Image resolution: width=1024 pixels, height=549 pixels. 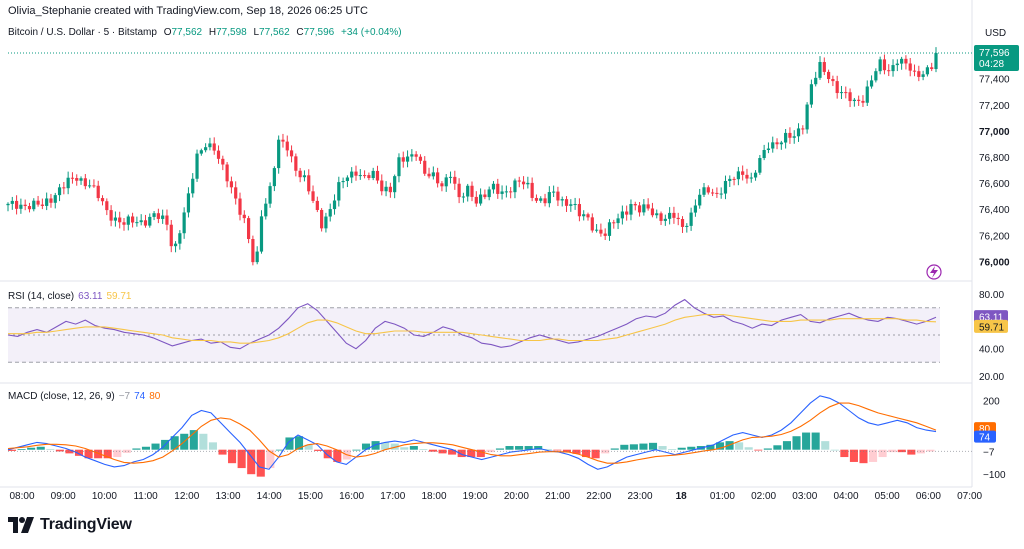 I want to click on tradingview-logo: TradingView, so click(x=70, y=525).